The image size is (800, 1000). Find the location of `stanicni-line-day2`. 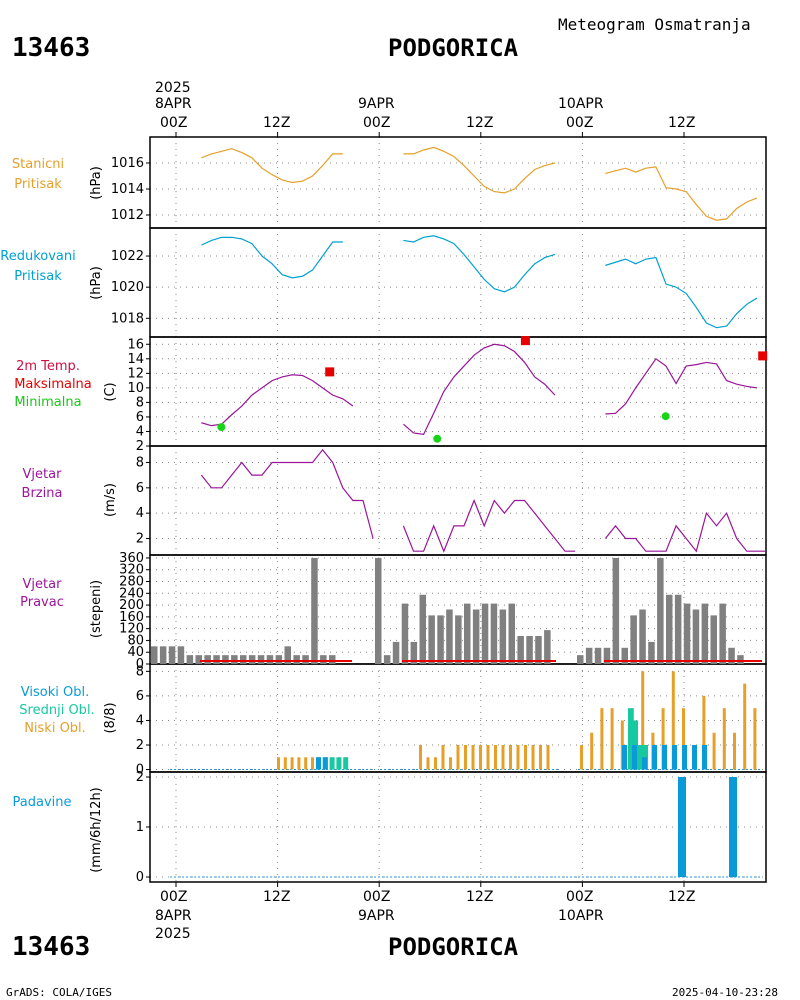

stanicni-line-day2 is located at coordinates (479, 170).